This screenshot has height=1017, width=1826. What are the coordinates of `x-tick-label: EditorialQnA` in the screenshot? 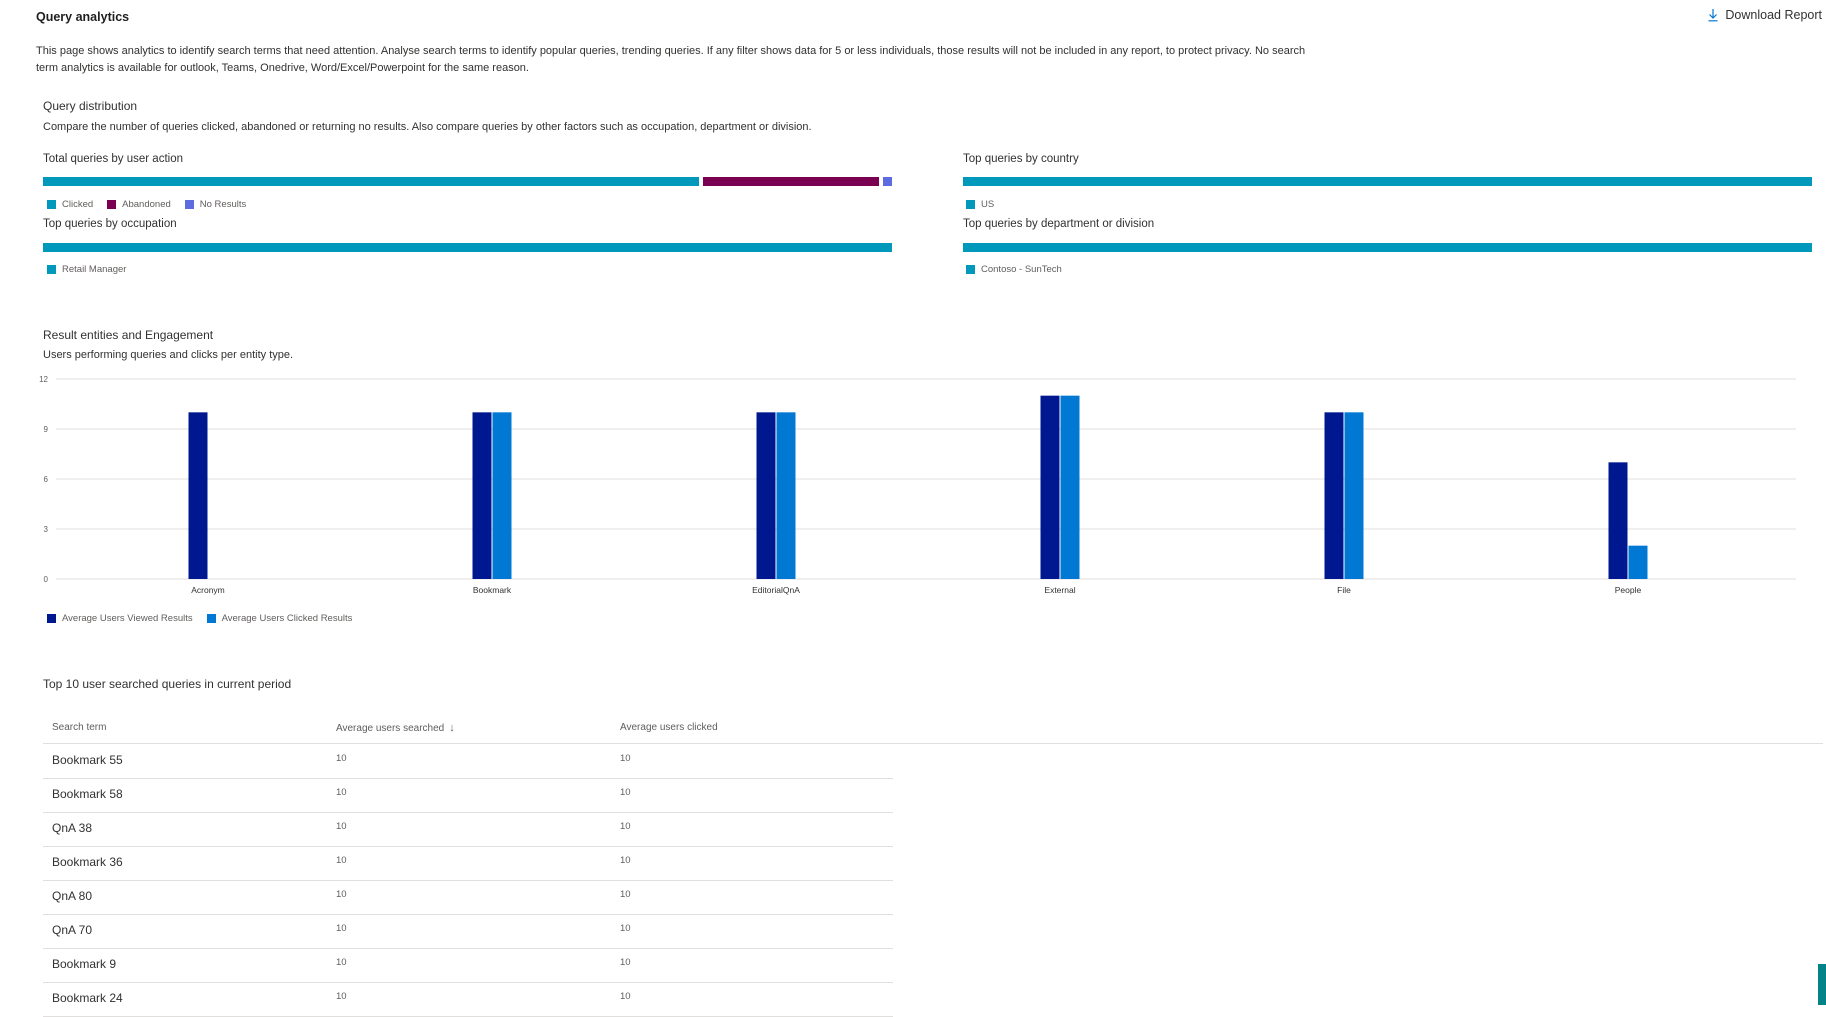 It's located at (776, 590).